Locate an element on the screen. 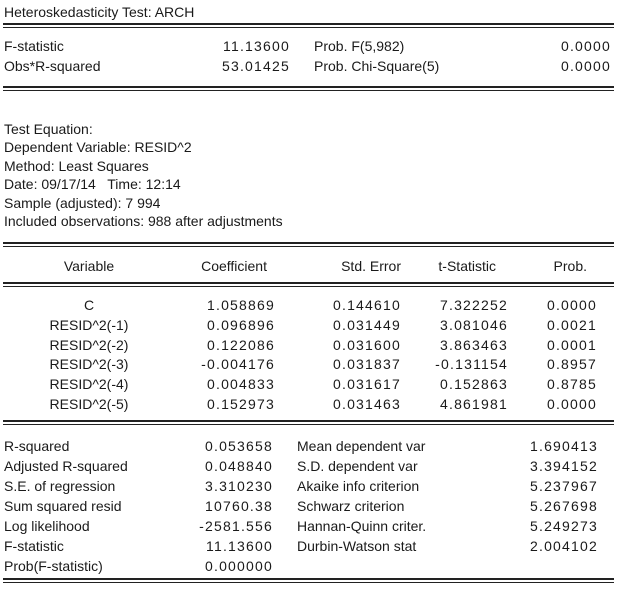 This screenshot has height=607, width=617. summary-label: Hannan-Quinn criter. is located at coordinates (362, 526).